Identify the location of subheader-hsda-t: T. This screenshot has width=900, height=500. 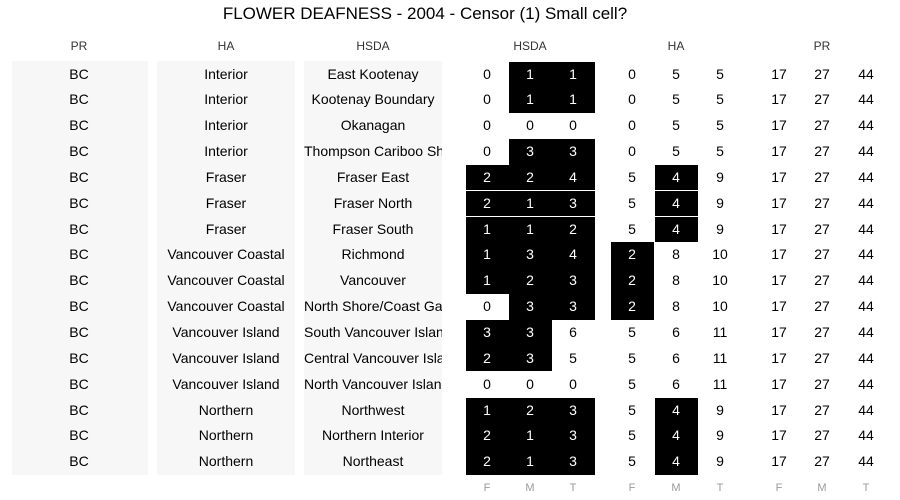
(573, 488).